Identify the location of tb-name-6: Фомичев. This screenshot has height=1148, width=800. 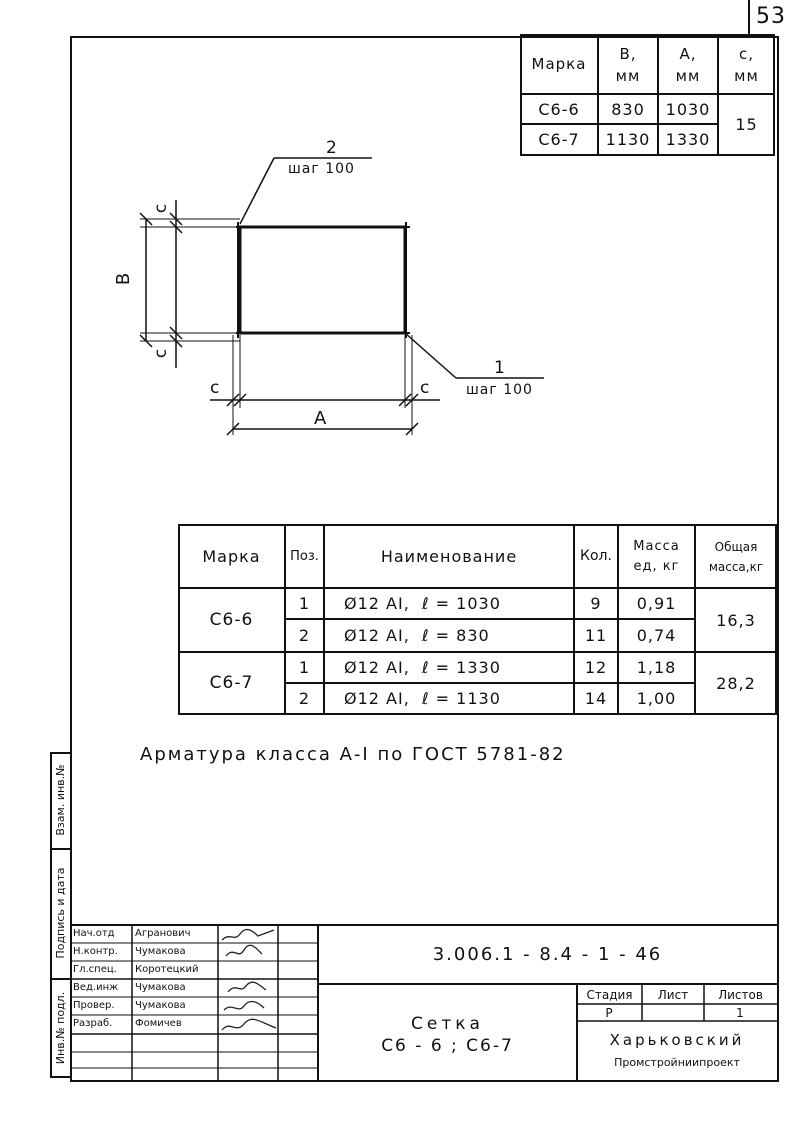
(158, 1023).